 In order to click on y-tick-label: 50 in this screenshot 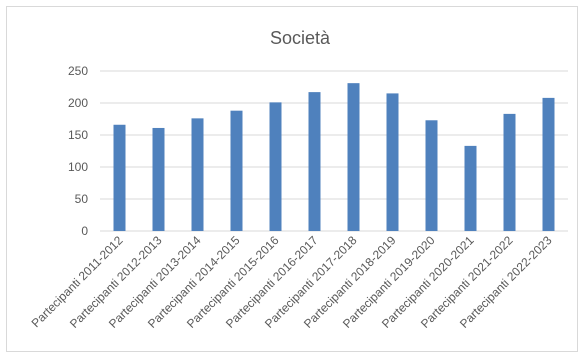, I will do `click(82, 199)`.